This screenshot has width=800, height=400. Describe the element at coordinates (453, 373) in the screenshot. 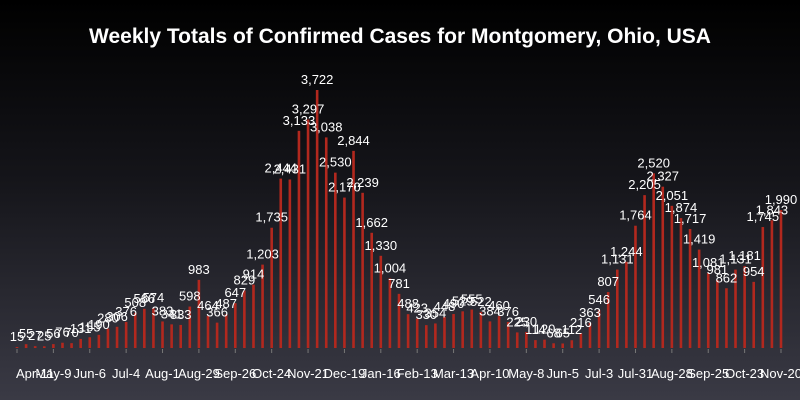

I see `tick-label-12: Mar-13` at that location.